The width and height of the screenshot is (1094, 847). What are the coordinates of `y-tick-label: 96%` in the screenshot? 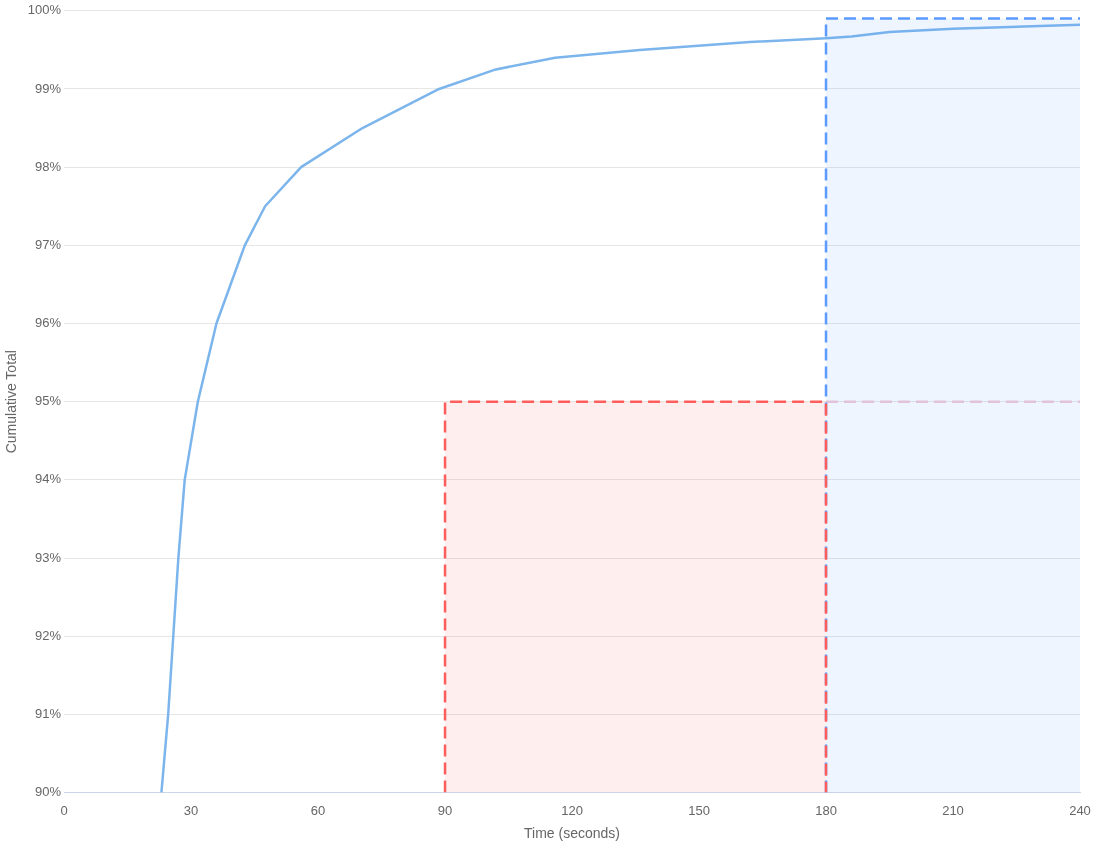 It's located at (48, 323).